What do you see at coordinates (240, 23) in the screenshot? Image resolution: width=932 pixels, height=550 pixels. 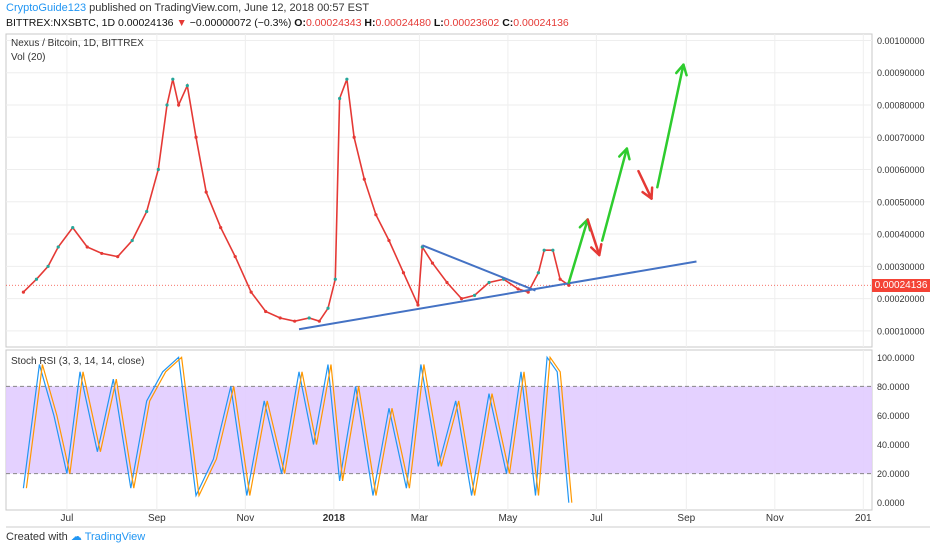 I see `price-change: −0.00000072 (−0.3%)` at bounding box center [240, 23].